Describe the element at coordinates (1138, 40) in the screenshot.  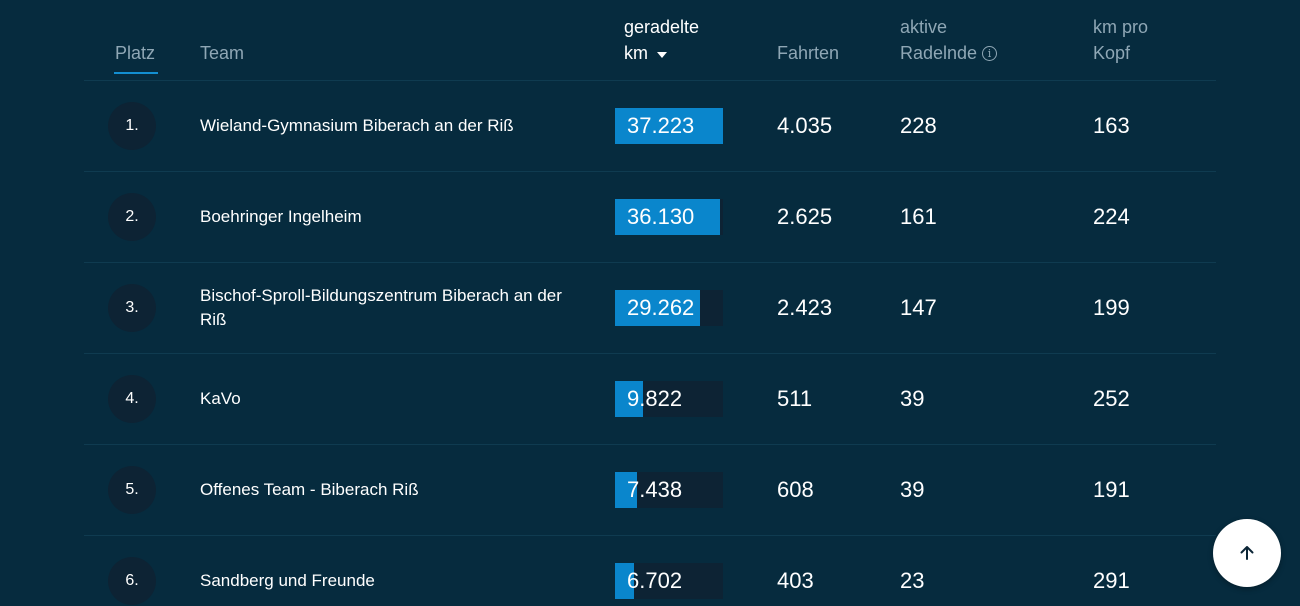
I see `column-header-km-pro-kopf: km pro Kopf` at that location.